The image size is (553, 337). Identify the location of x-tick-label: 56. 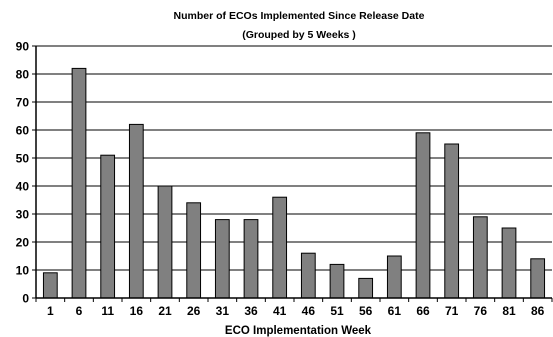
(366, 311).